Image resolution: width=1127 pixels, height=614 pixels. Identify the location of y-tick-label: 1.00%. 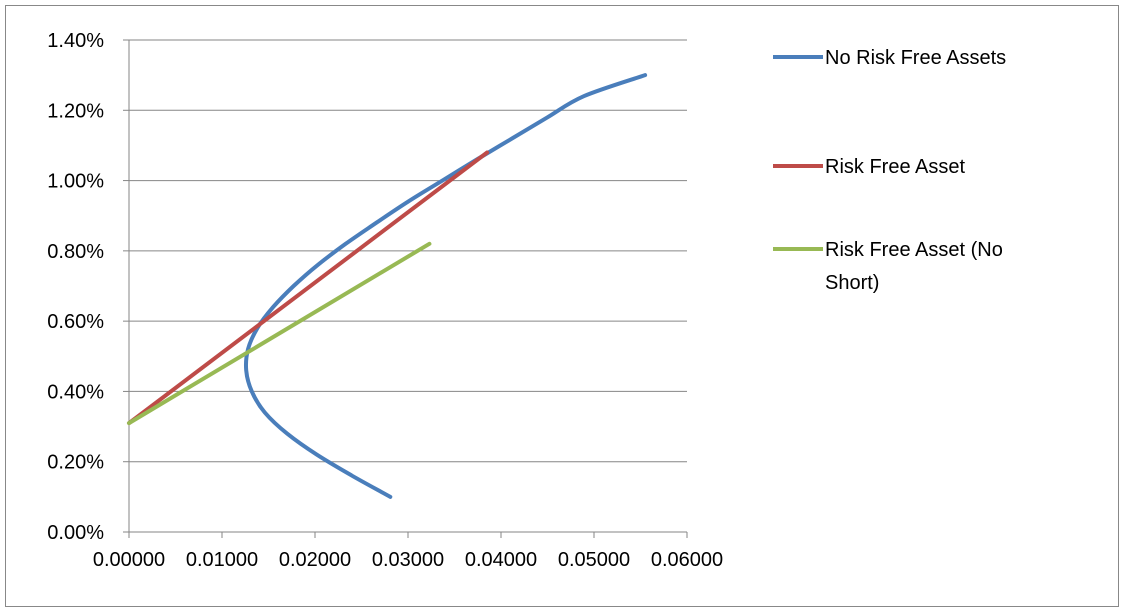
(75, 182).